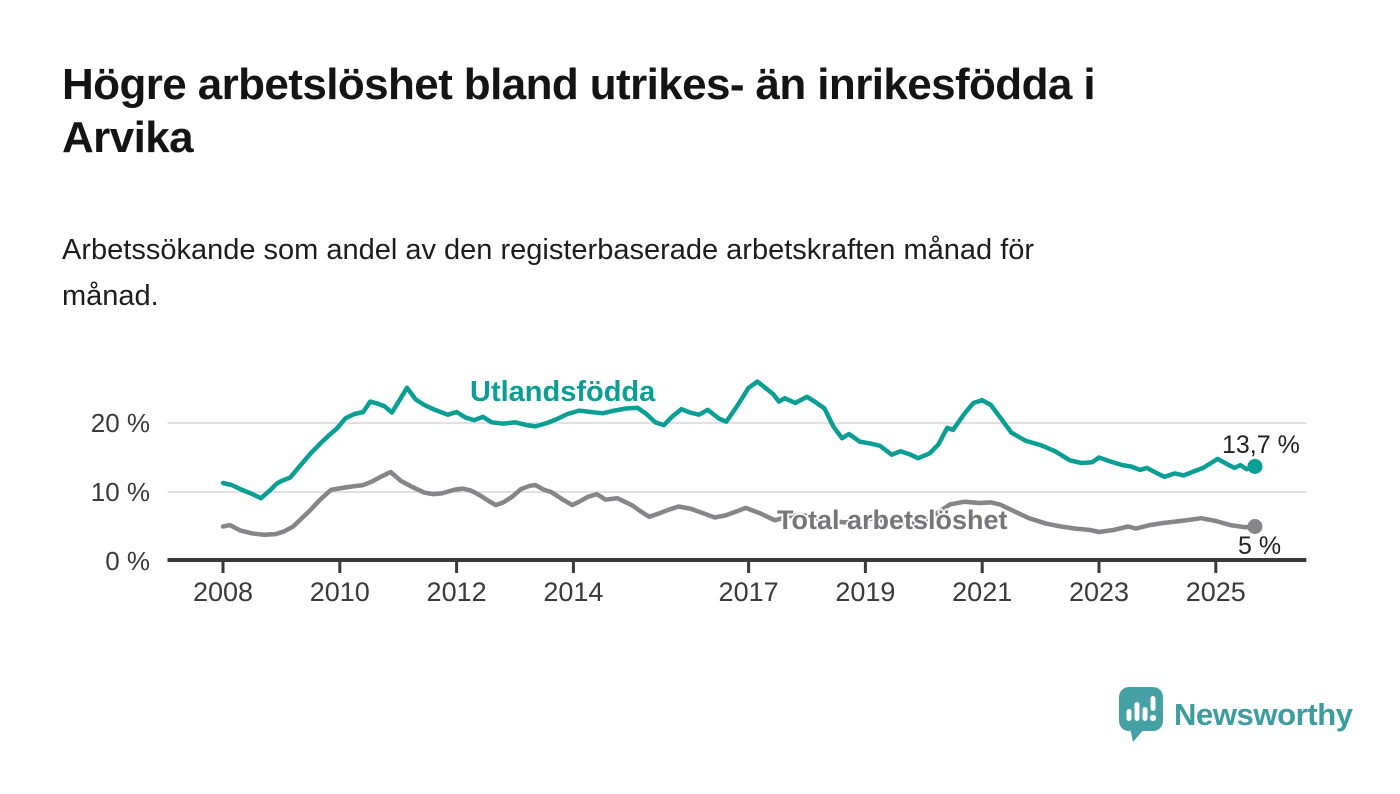  What do you see at coordinates (1260, 546) in the screenshot?
I see `end-value-label-total: 5 %` at bounding box center [1260, 546].